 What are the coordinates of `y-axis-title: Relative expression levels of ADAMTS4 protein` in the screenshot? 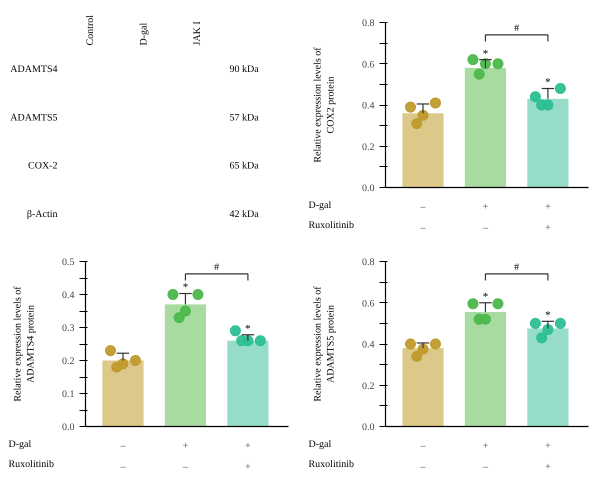 It's located at (24, 344).